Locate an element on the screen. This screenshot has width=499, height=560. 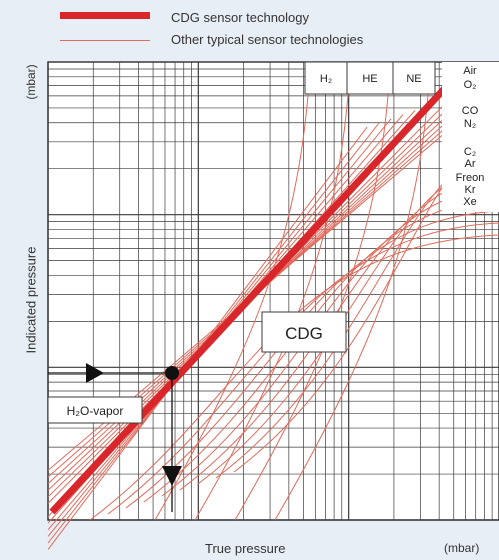
cdg-annotation: CDG is located at coordinates (304, 332).